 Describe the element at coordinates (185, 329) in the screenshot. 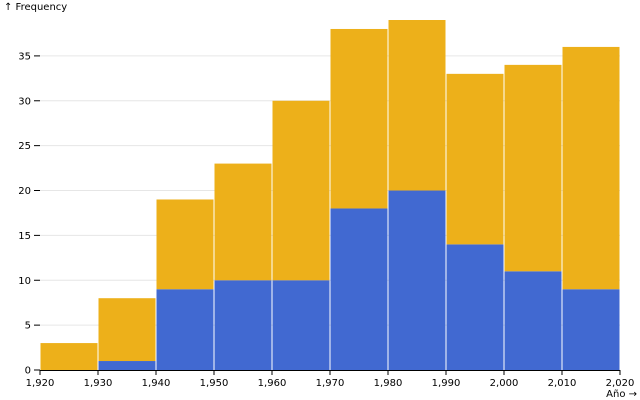

I see `bar-series0-bin-1940` at that location.